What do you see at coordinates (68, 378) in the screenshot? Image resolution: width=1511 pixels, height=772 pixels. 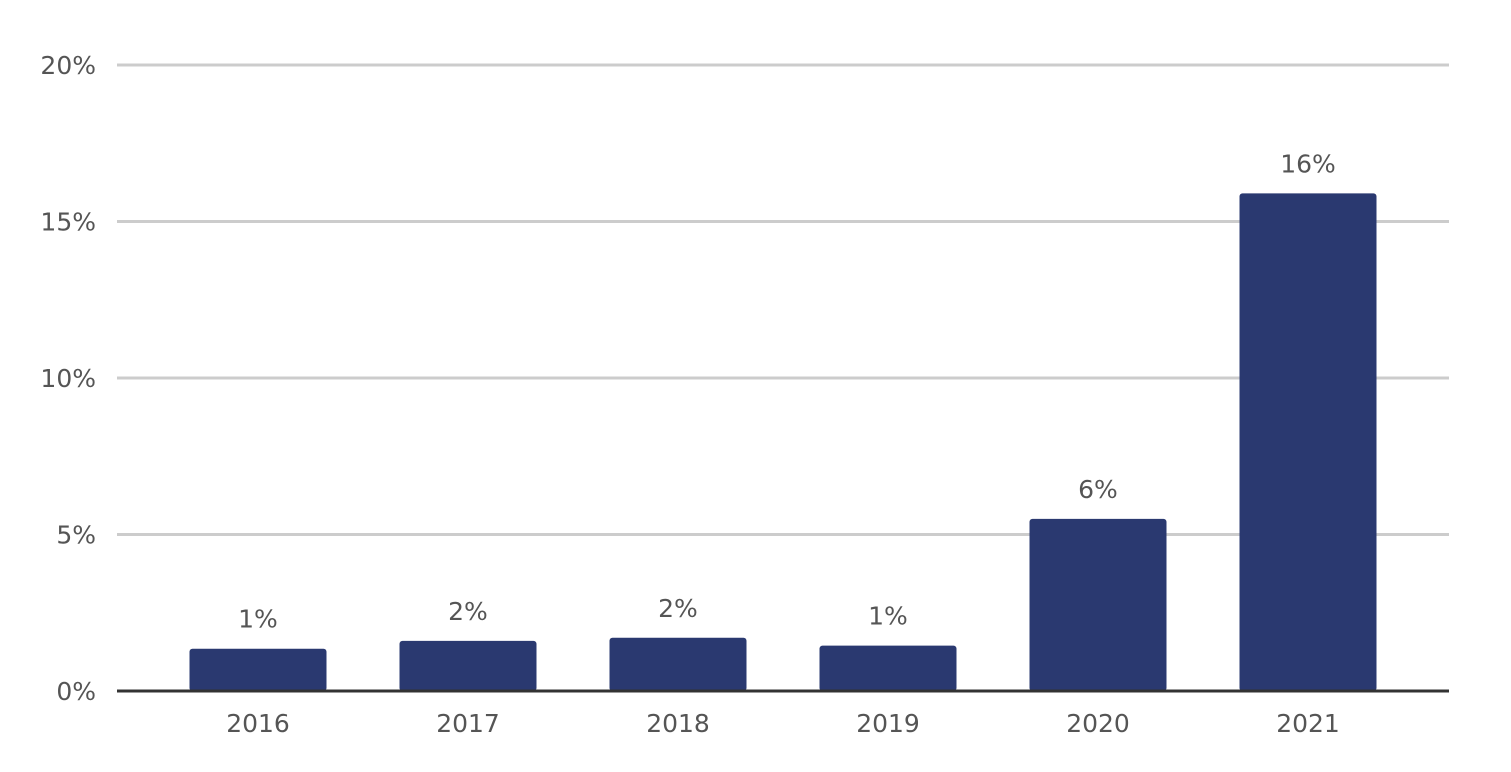 I see `y-tick-label: 10%` at bounding box center [68, 378].